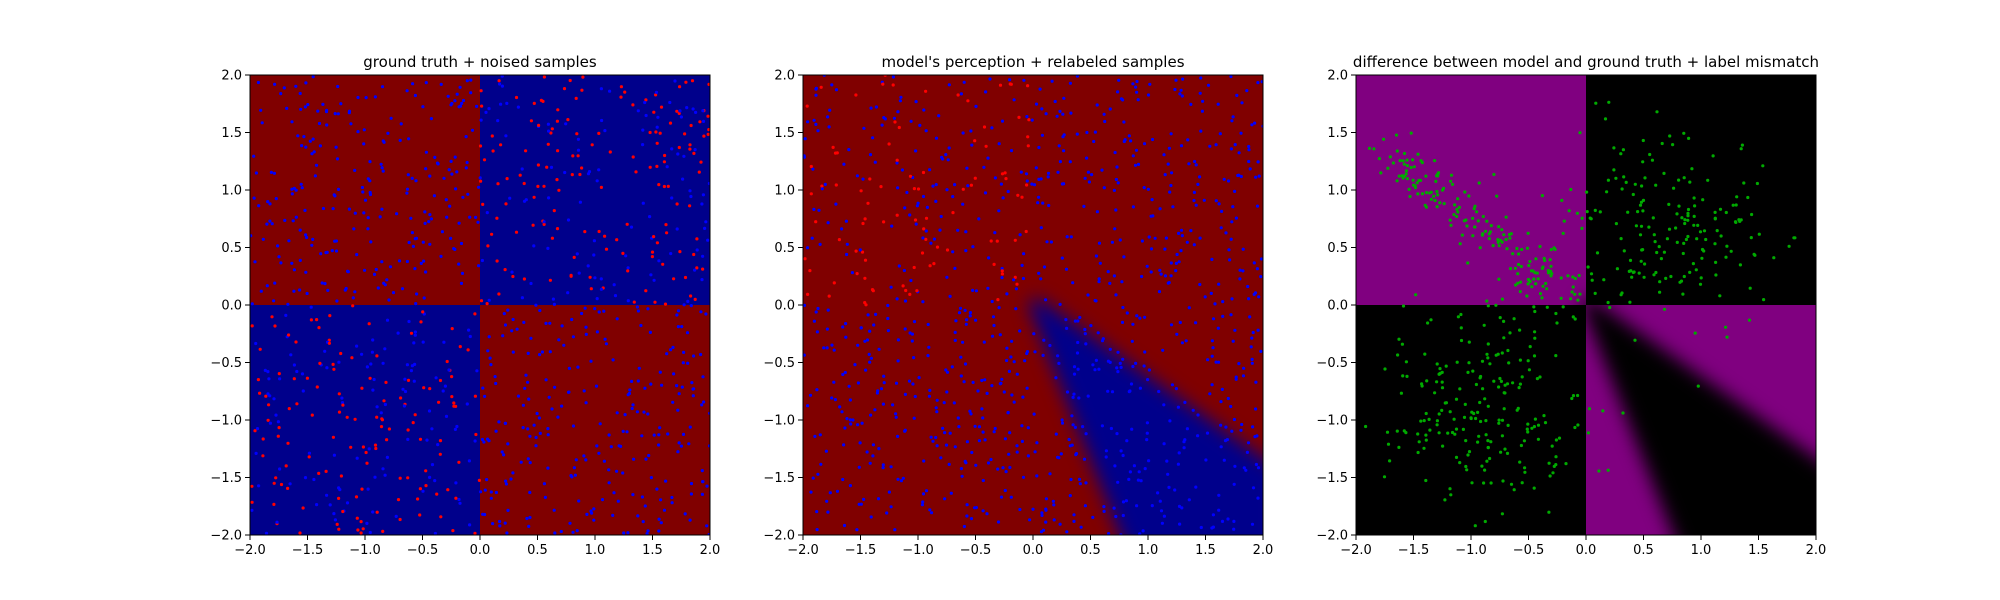 This screenshot has width=2000, height=600. What do you see at coordinates (1148, 550) in the screenshot?
I see `x-tick-label: 1.0` at bounding box center [1148, 550].